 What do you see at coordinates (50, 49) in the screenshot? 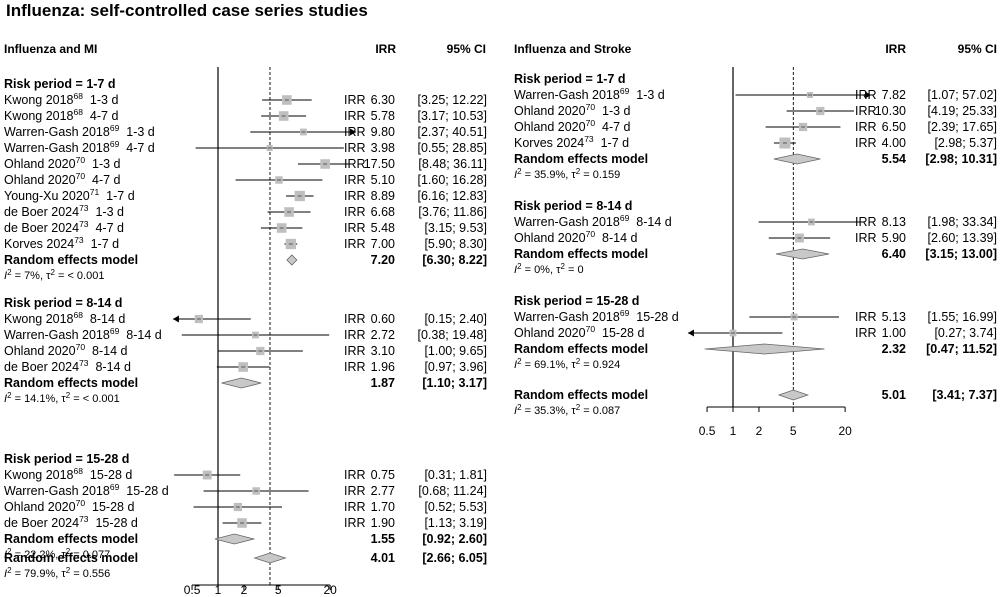
I see `panel-title: Influenza and MI` at bounding box center [50, 49].